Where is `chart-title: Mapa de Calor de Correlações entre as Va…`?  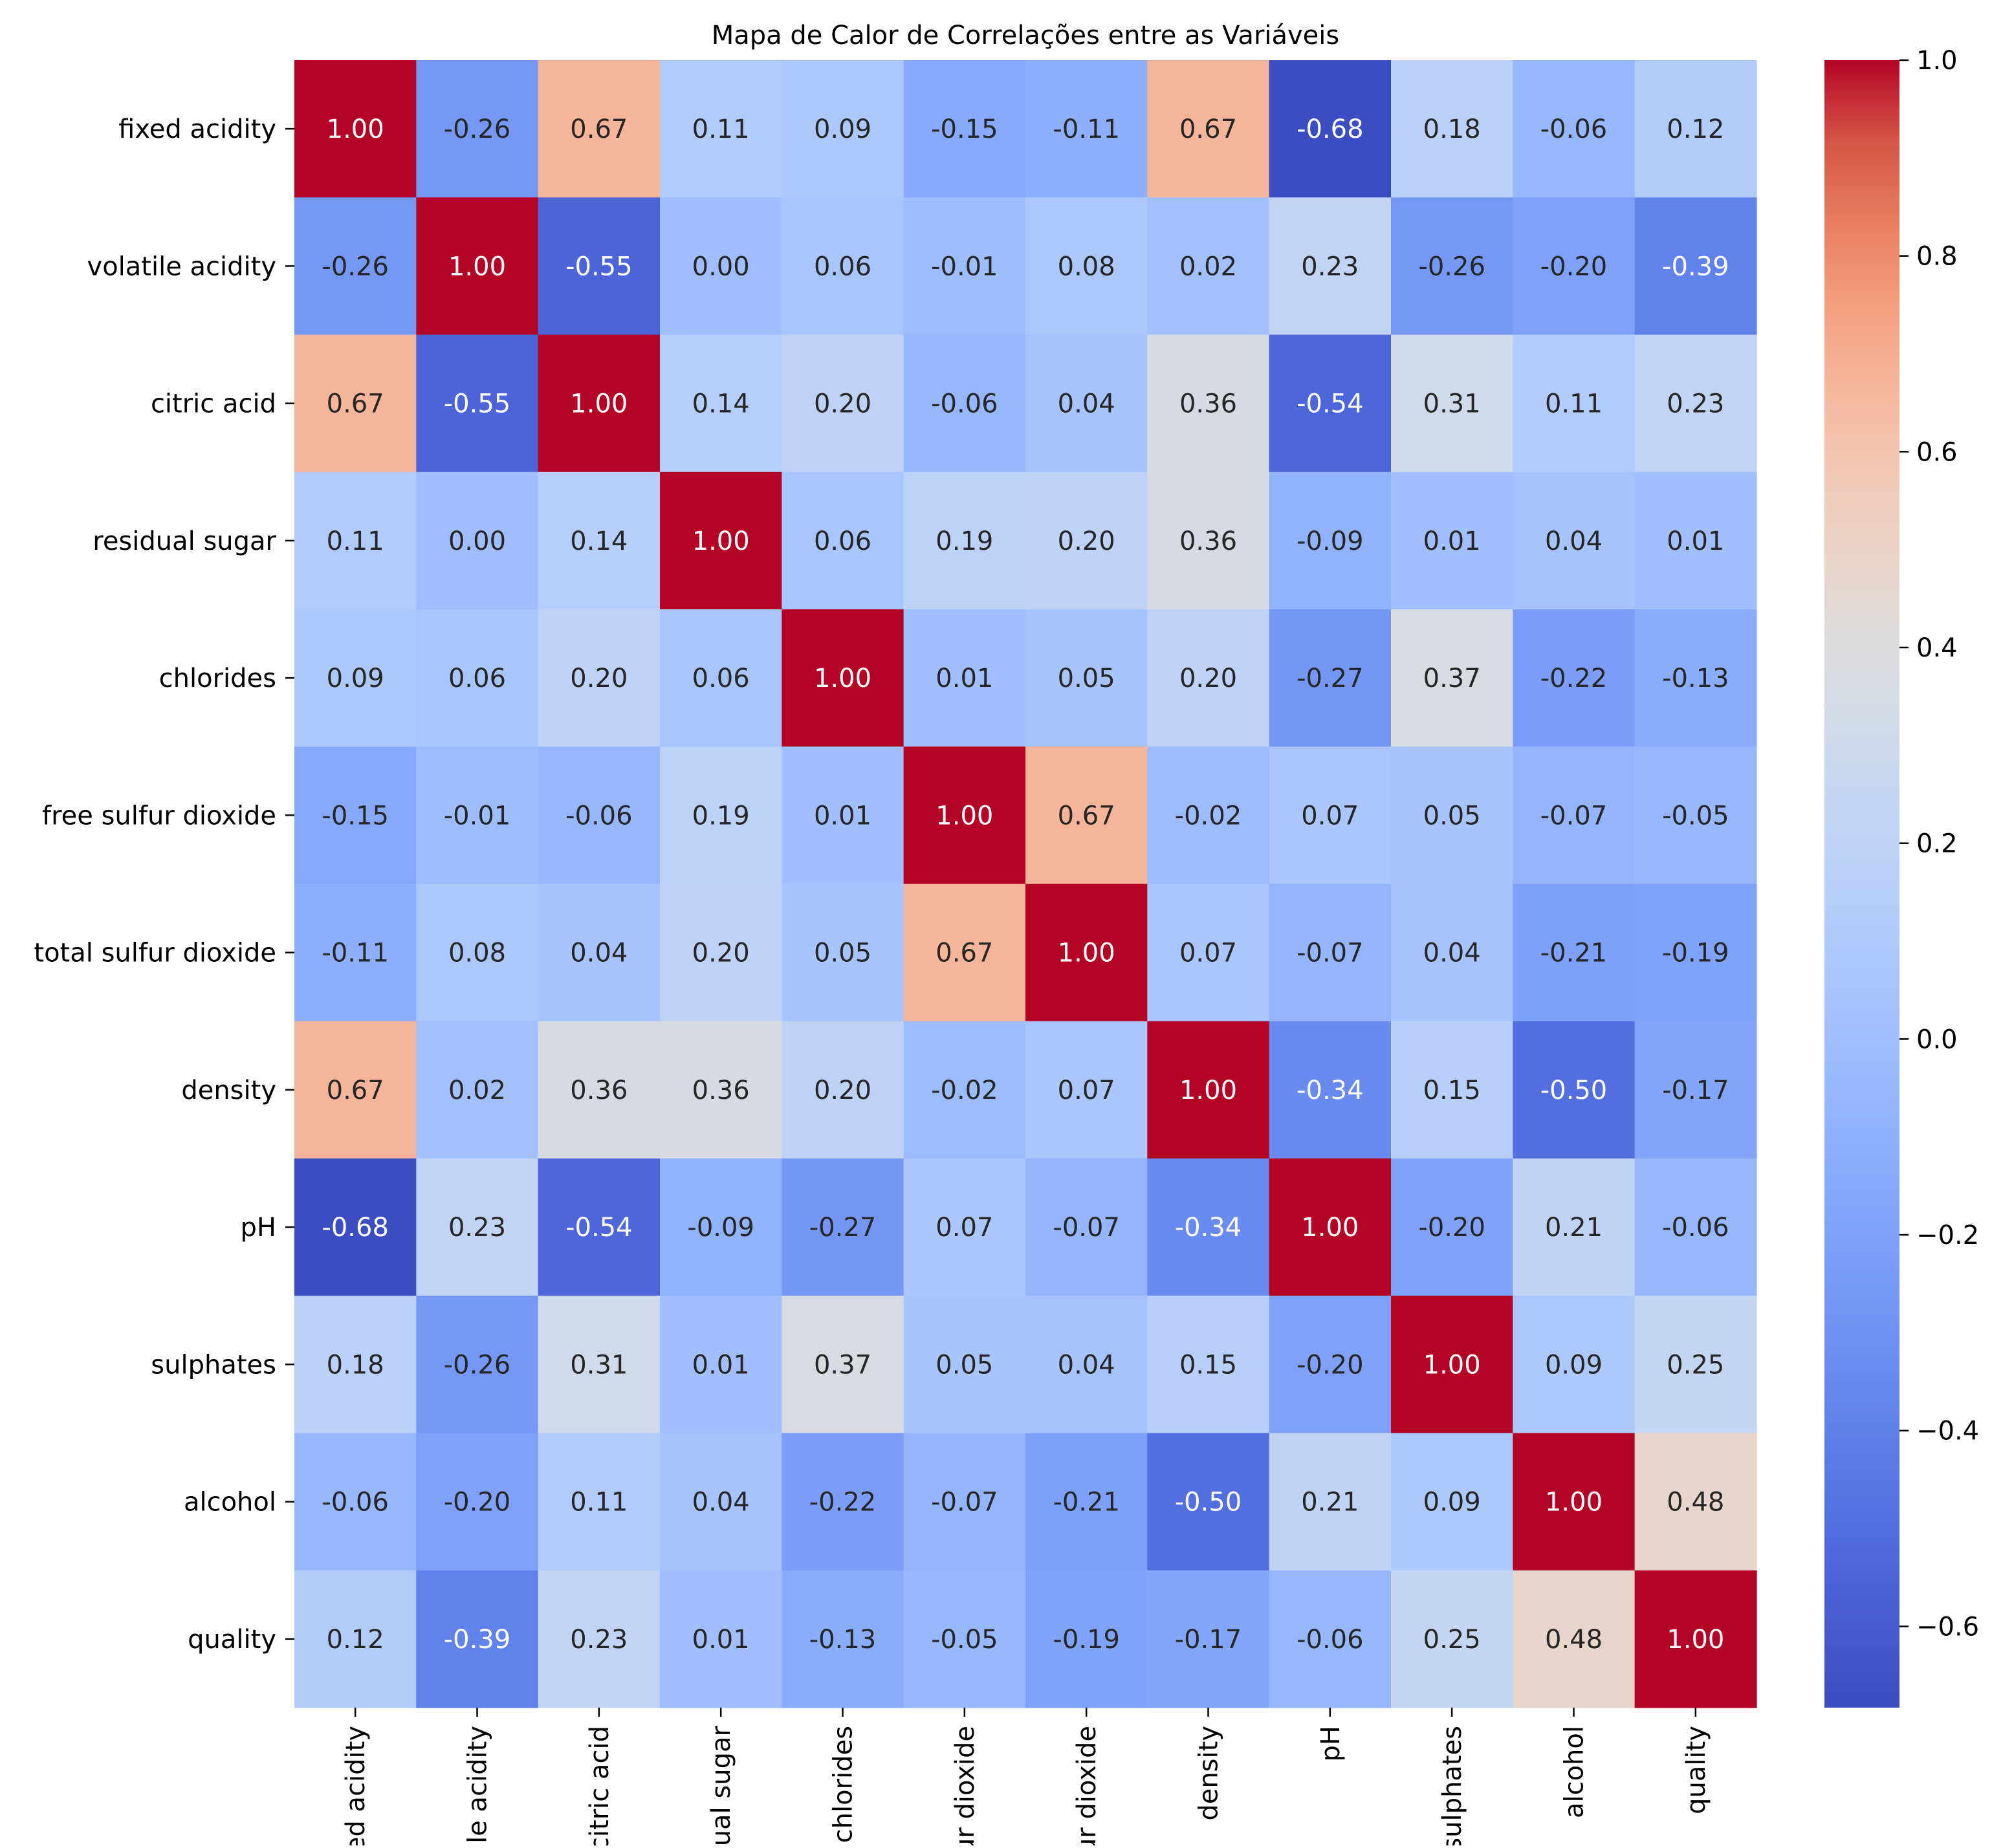 chart-title: Mapa de Calor de Correlações entre as Va… is located at coordinates (1026, 35).